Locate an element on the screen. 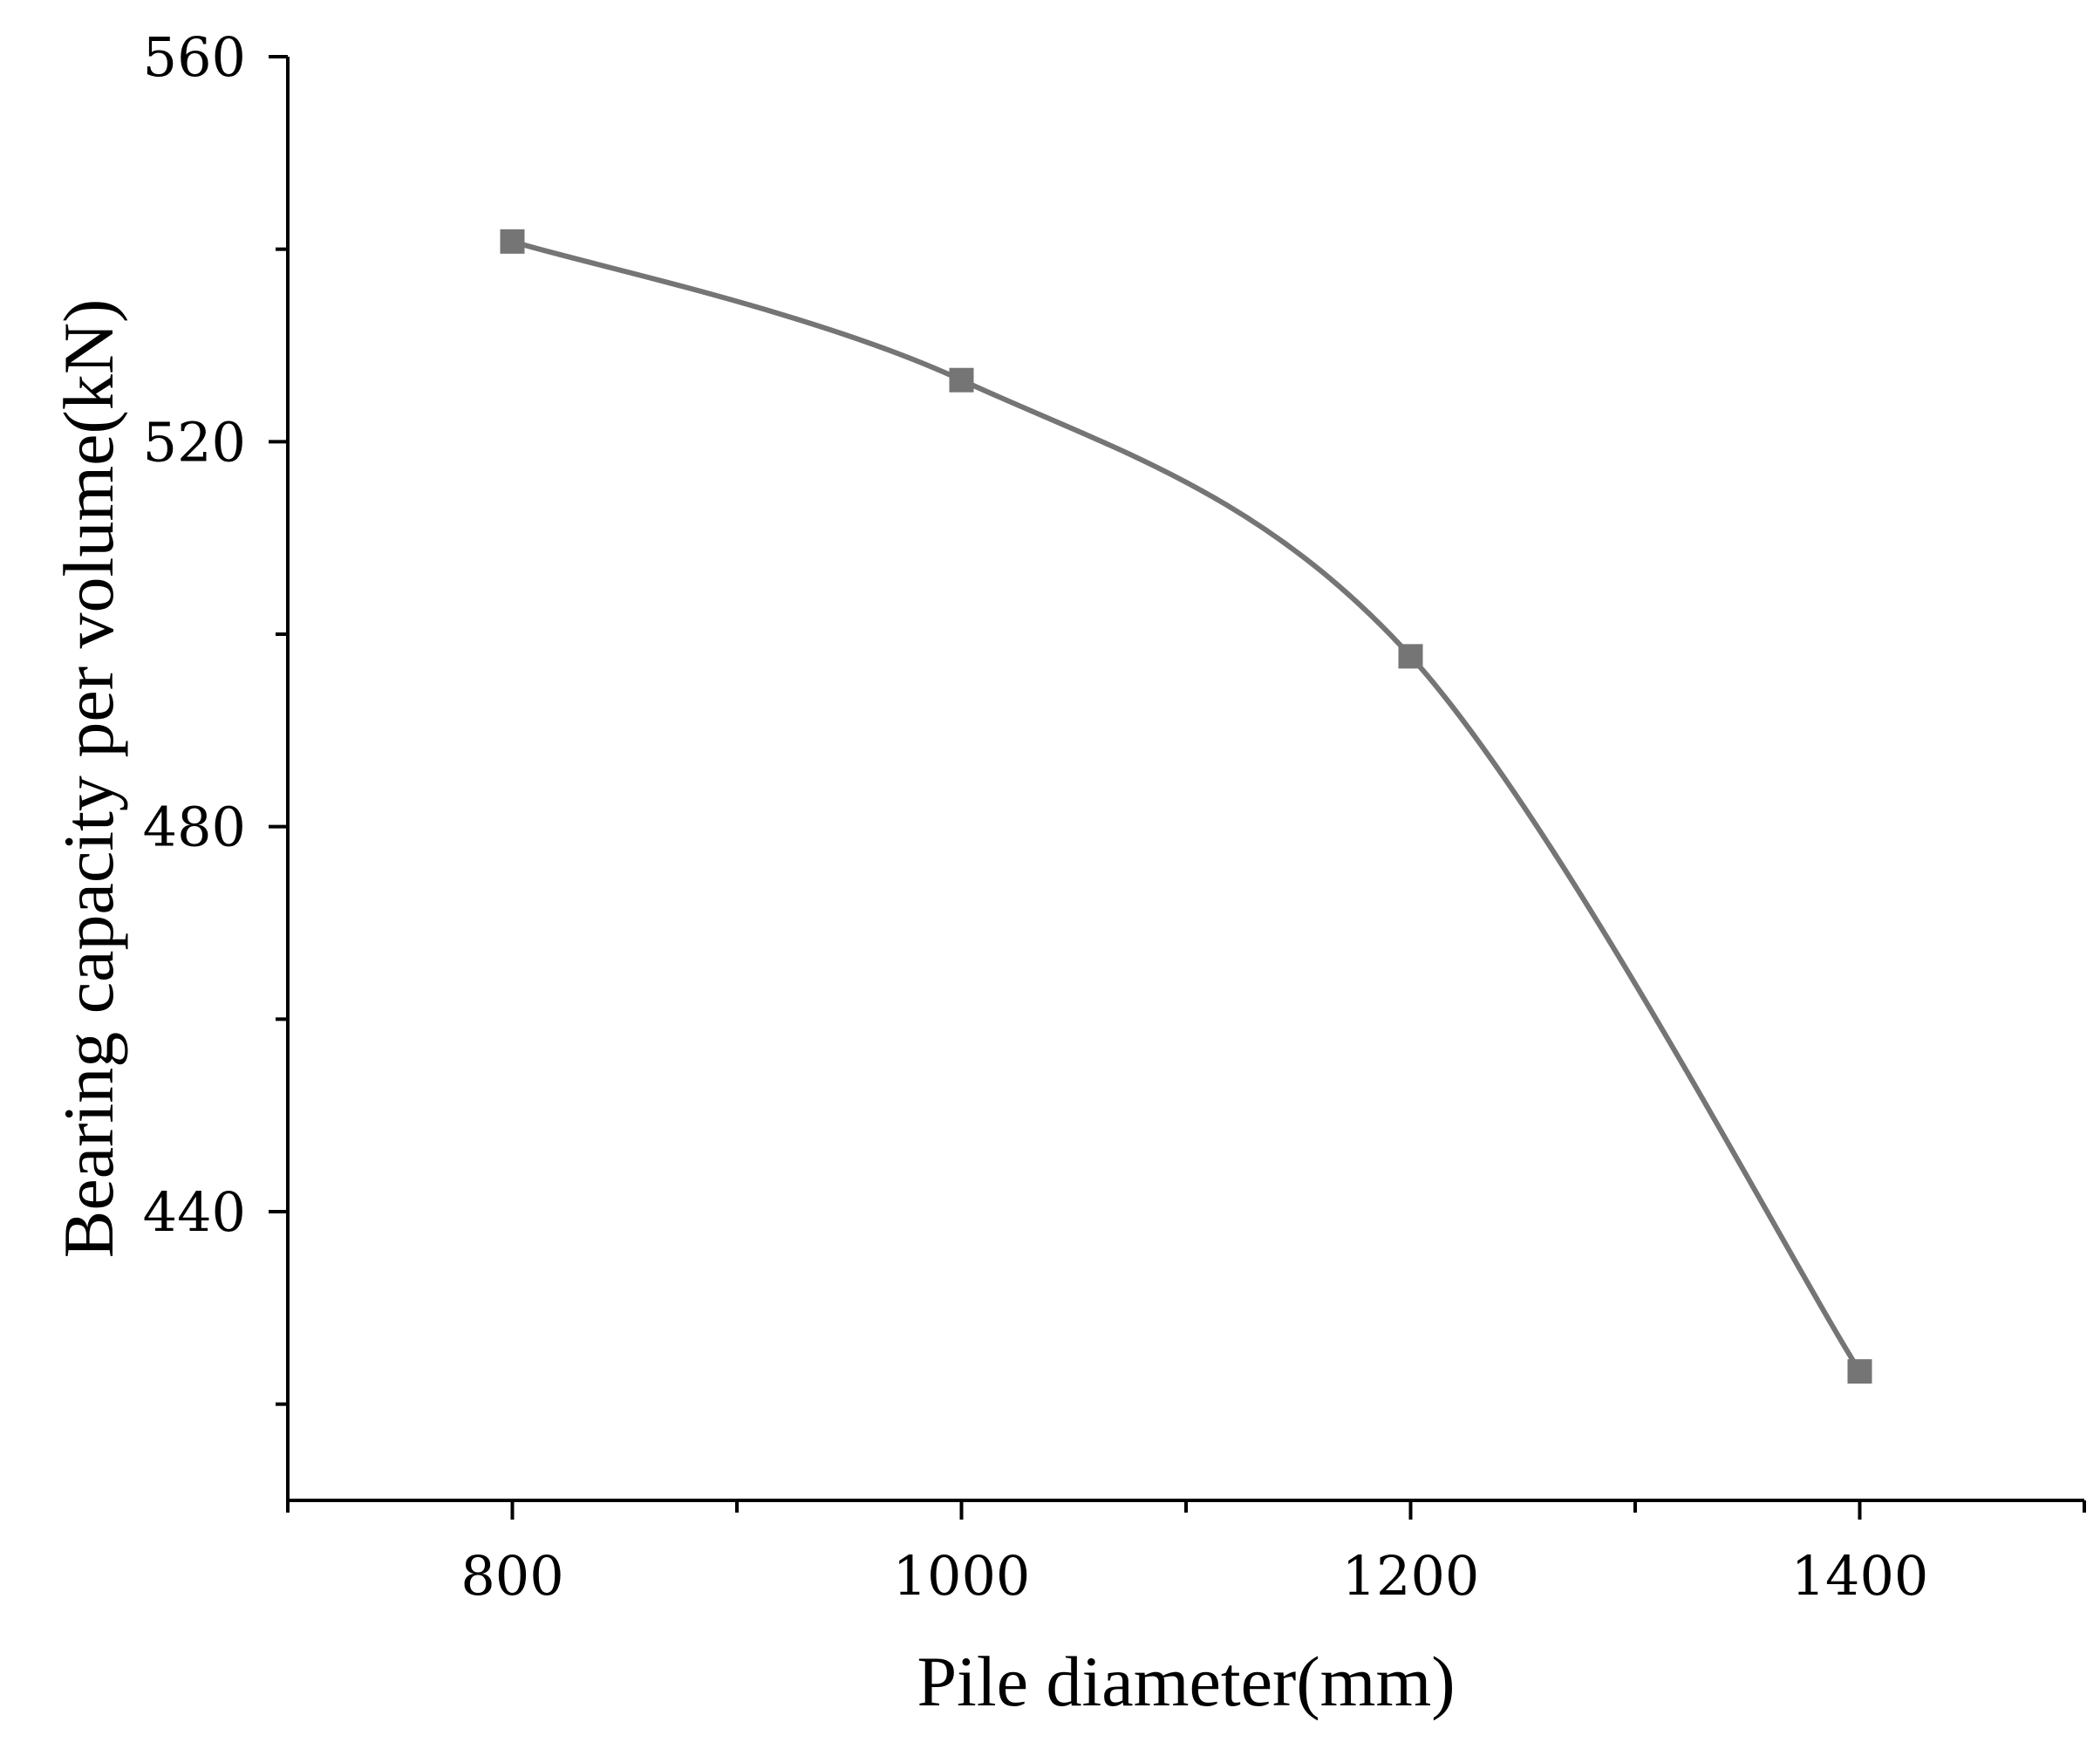  y-tick-label: 480 is located at coordinates (194, 827).